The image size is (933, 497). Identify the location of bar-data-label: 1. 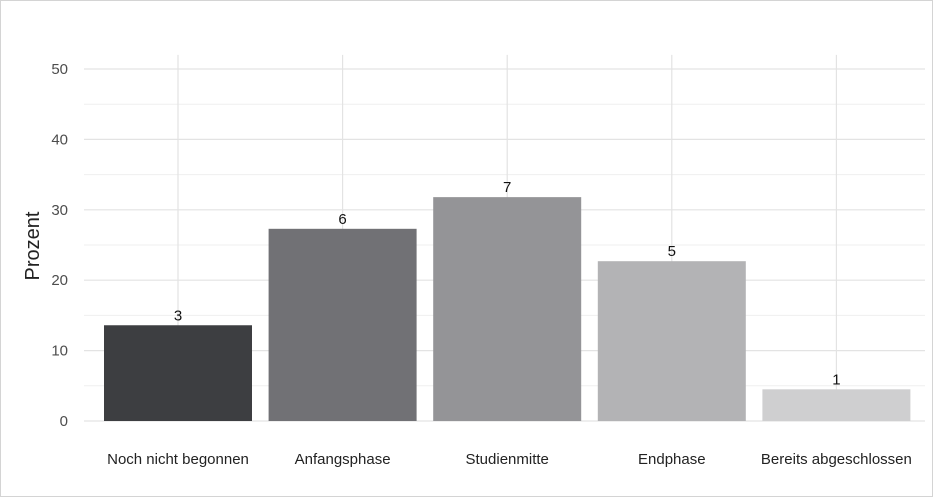
(836, 379).